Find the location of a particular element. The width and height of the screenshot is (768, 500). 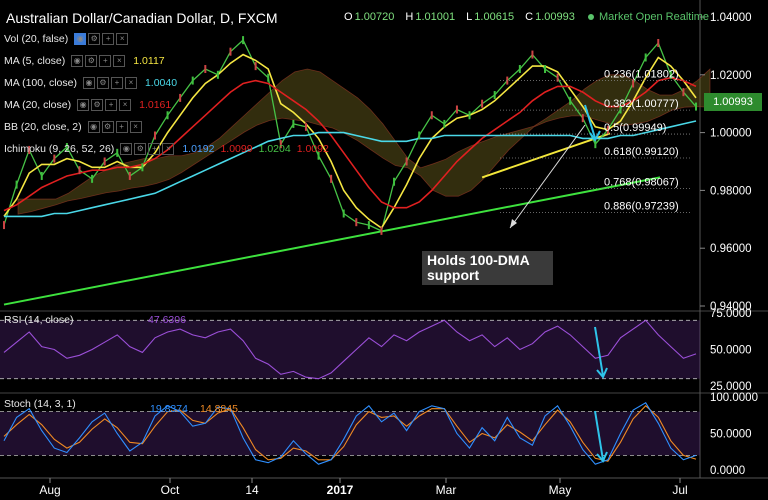

stoch-tick-label: 0.0000 is located at coordinates (727, 471).